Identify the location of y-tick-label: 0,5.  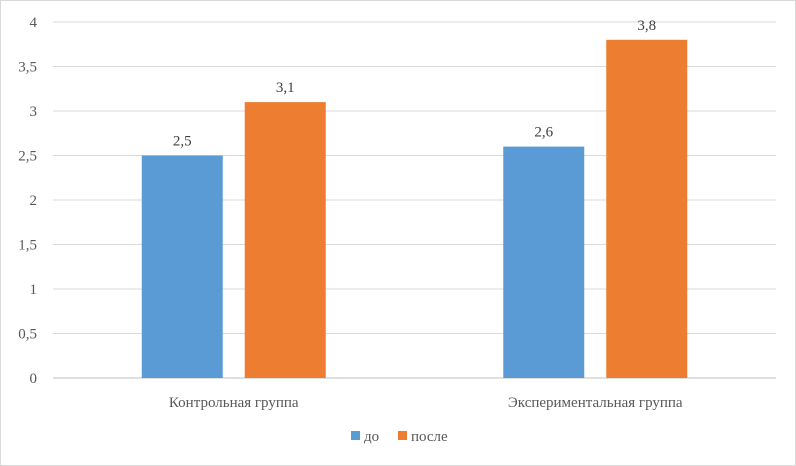
(27, 335).